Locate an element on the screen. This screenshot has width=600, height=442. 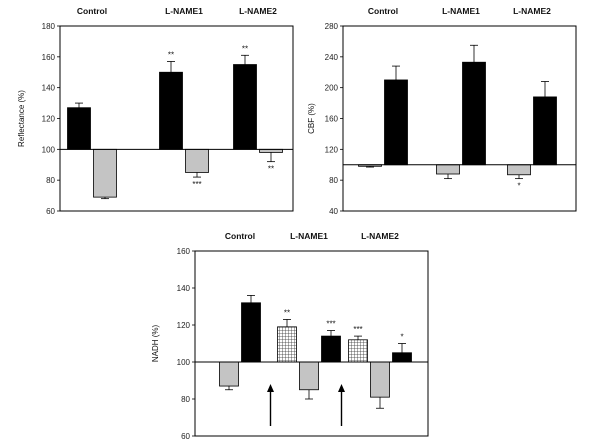
y-axis-label: Reflectance (%) is located at coordinates (21, 118).